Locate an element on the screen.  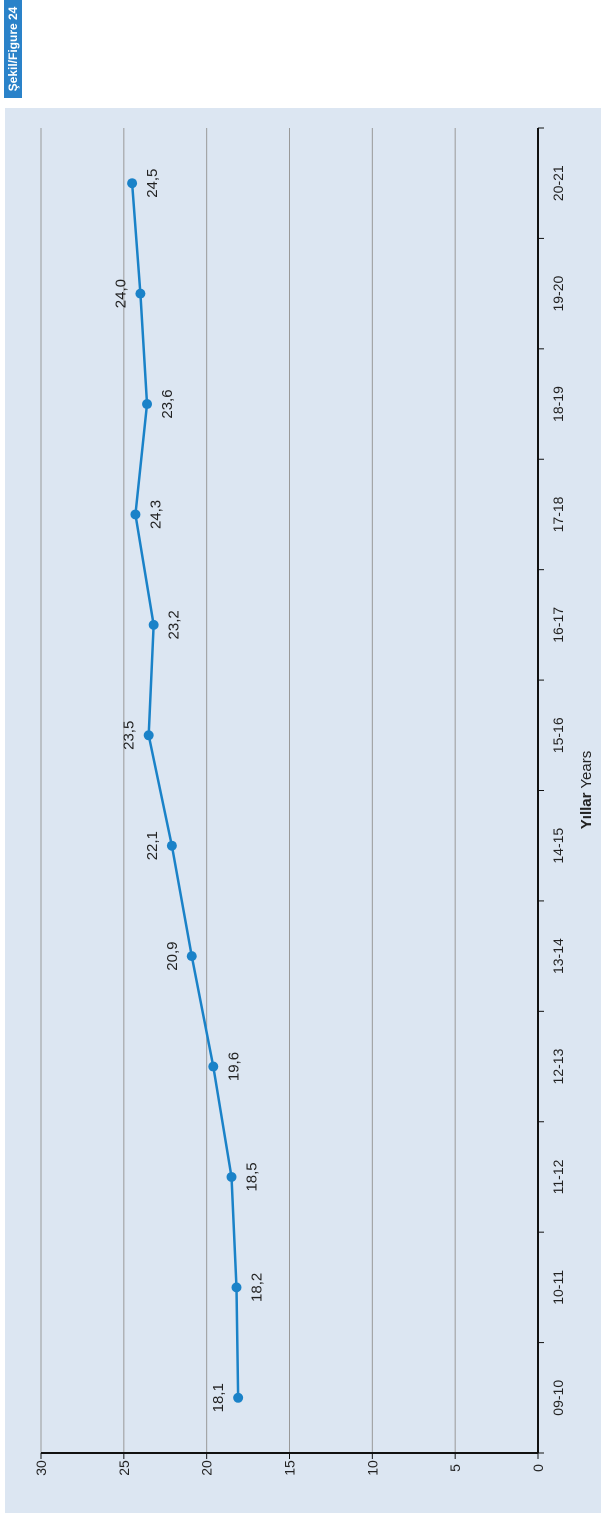
y-tick-label: 10 is located at coordinates (372, 1468).